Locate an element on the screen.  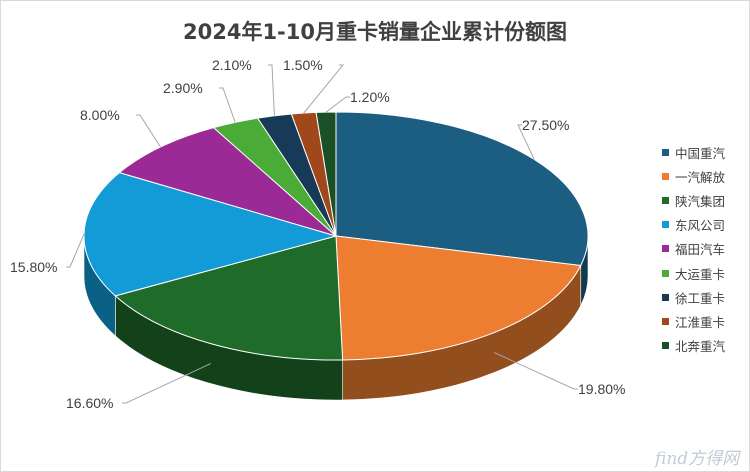
legend-item-陕汽集团: 陕汽集团 is located at coordinates (693, 200).